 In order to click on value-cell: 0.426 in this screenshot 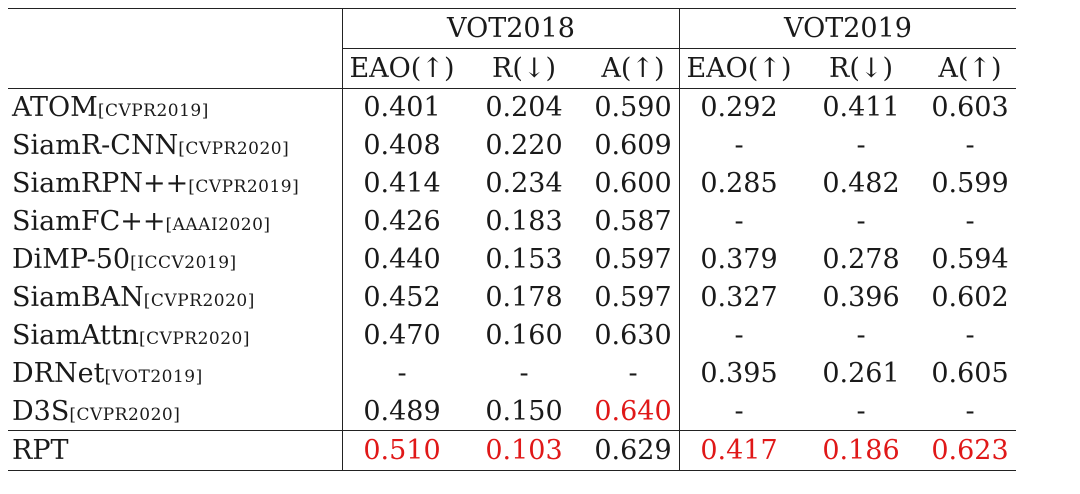, I will do `click(402, 221)`.